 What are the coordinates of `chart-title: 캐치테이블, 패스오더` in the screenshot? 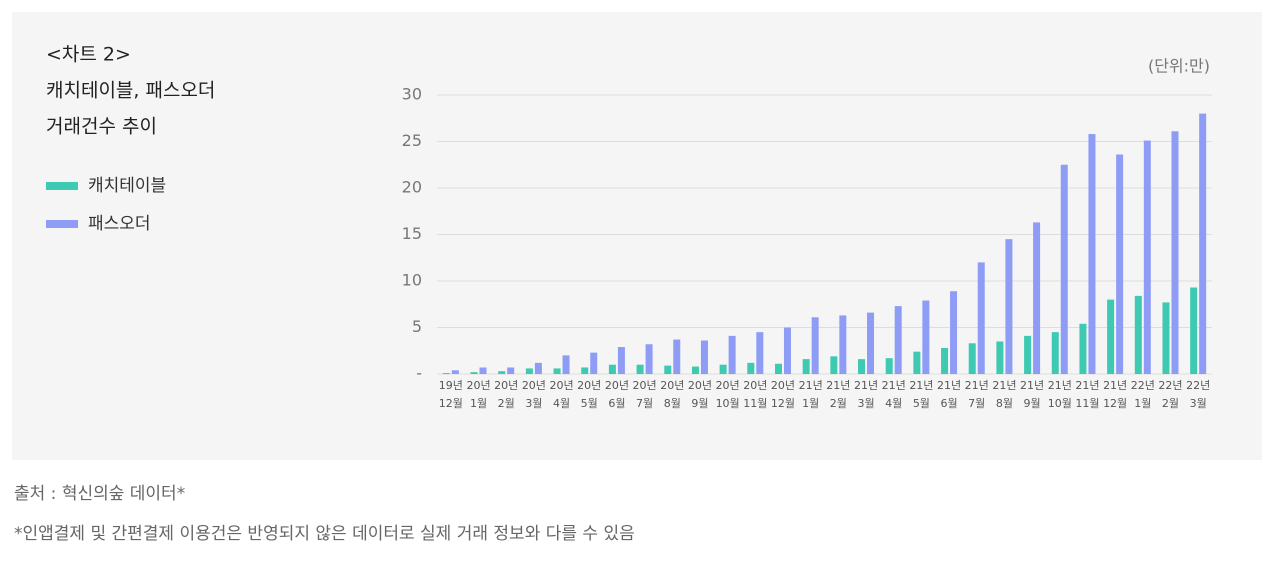 It's located at (130, 91).